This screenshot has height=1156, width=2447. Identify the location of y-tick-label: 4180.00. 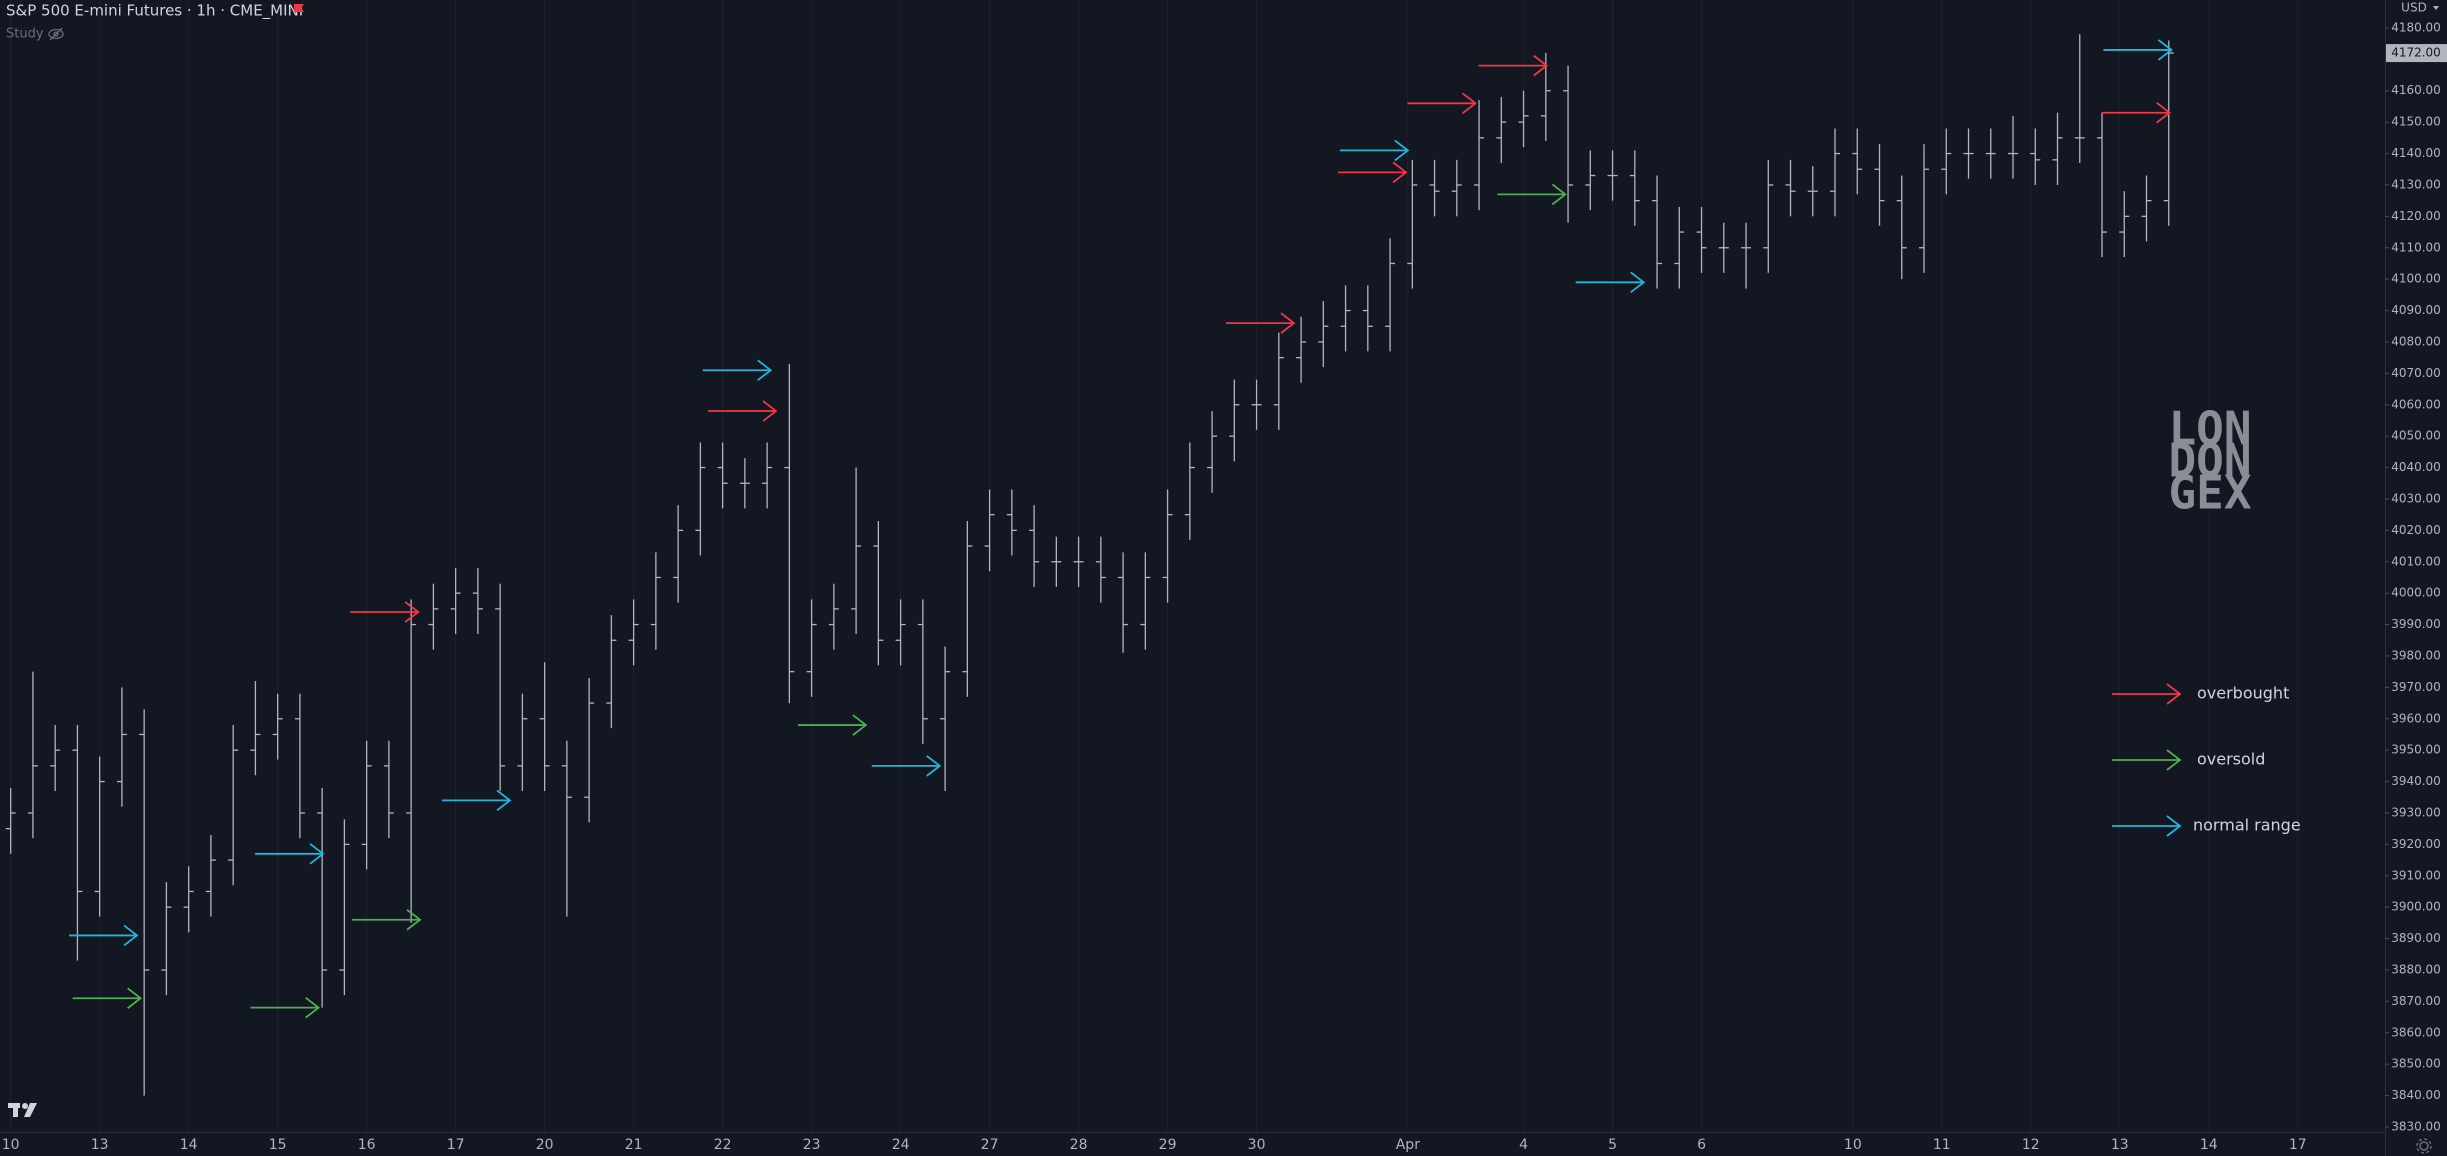
(2416, 27).